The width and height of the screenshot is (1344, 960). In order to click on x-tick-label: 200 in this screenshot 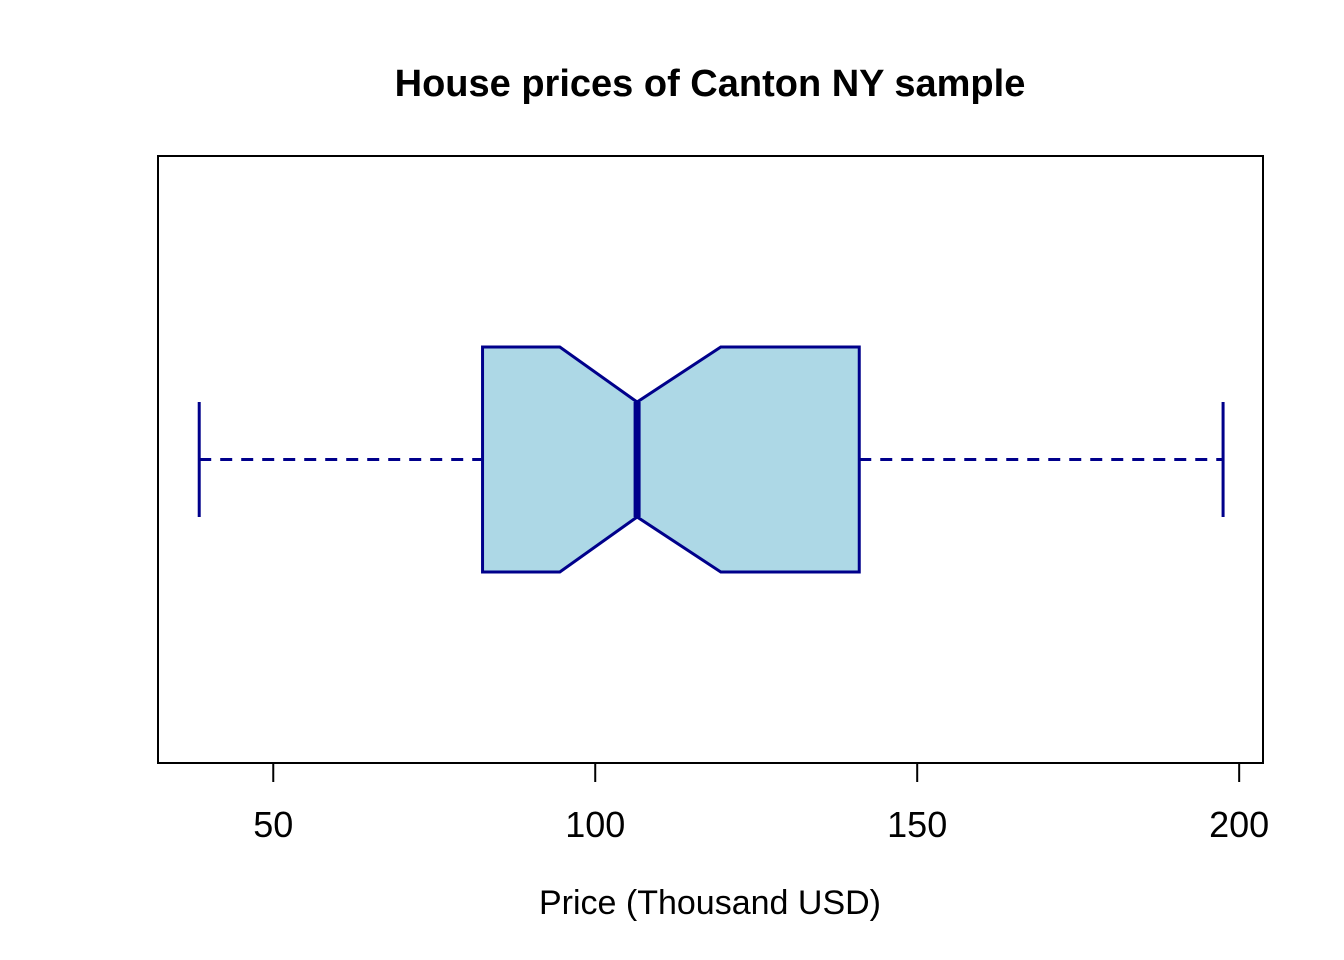, I will do `click(1239, 824)`.